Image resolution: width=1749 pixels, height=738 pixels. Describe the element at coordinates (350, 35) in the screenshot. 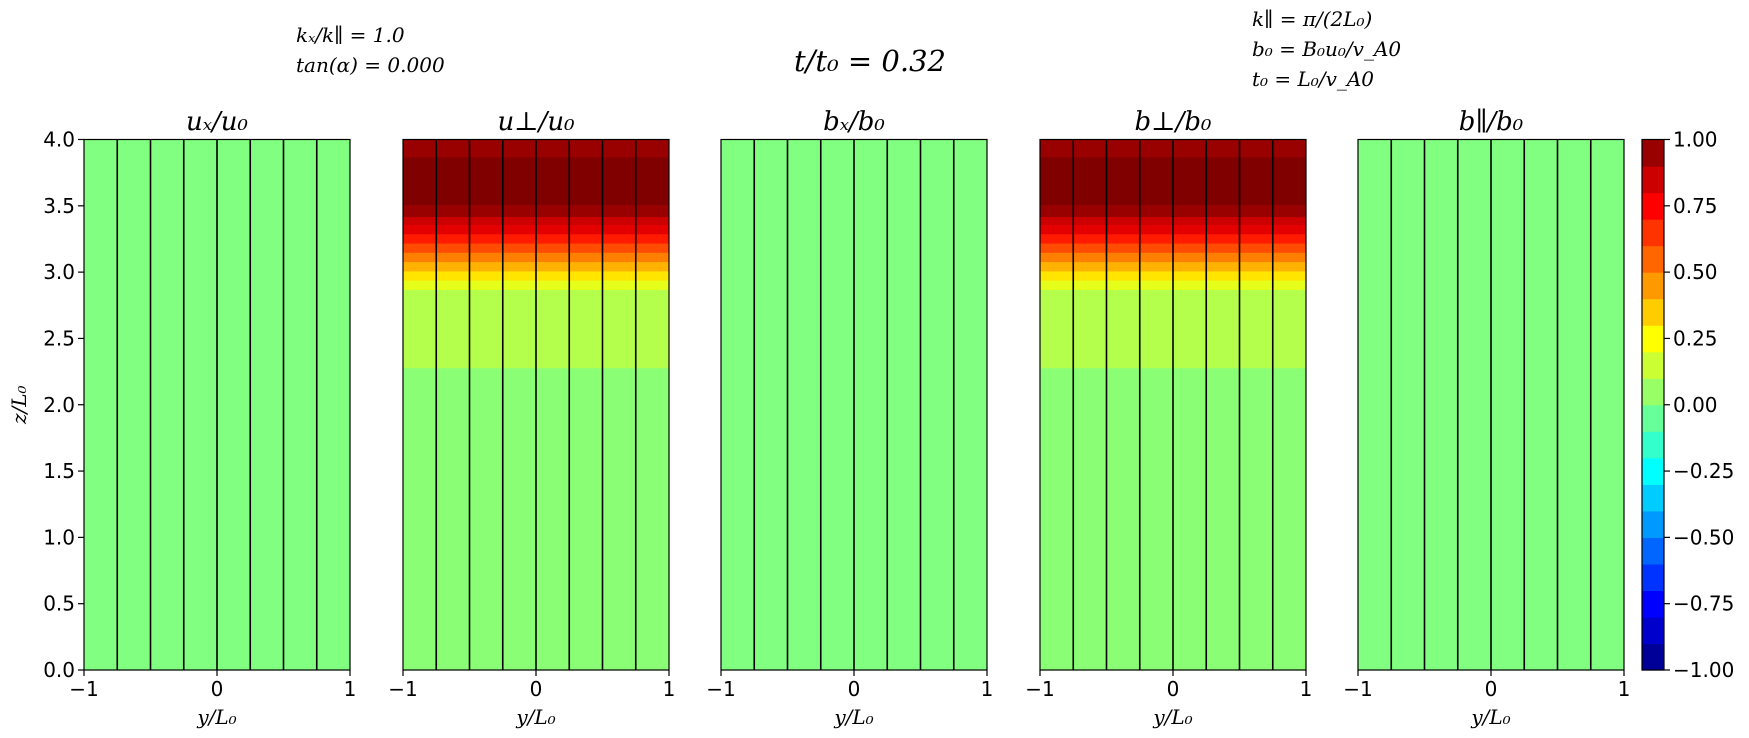

I see `annotation-kx-ratio: kₓ/k∥ = 1.0` at that location.